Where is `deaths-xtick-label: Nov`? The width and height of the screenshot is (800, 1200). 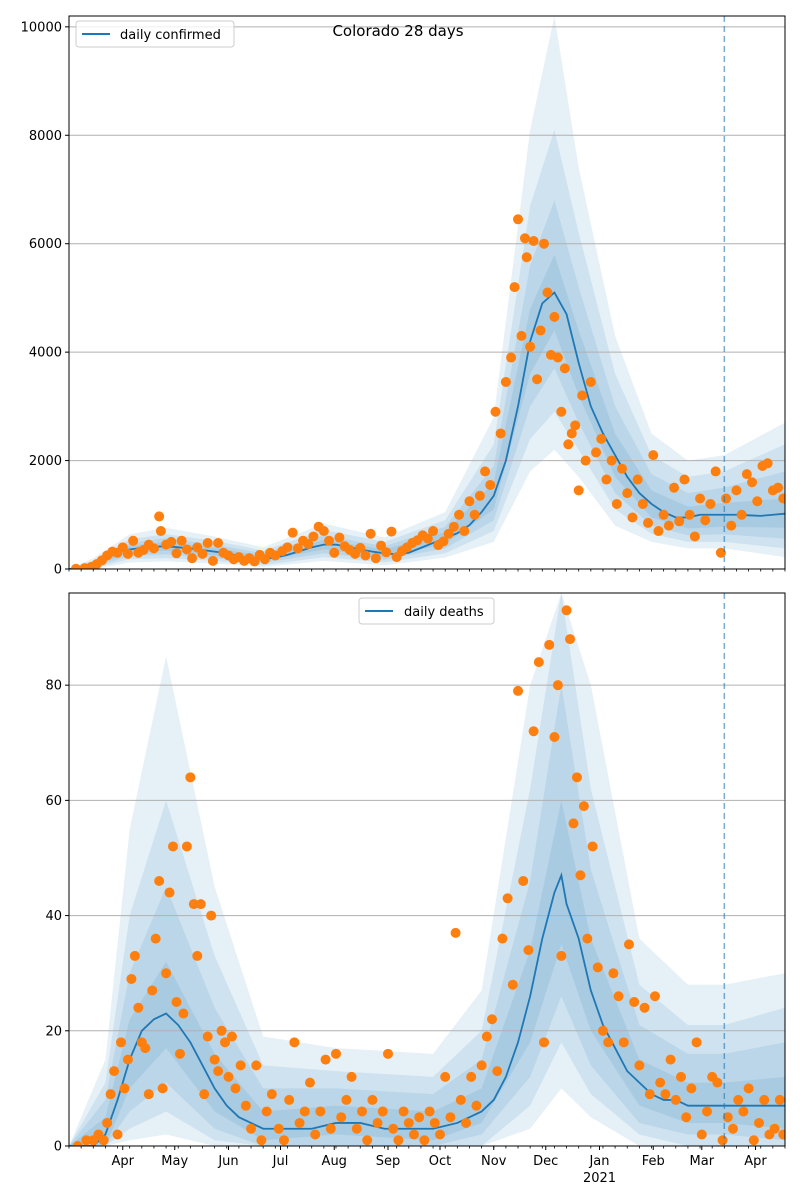 deaths-xtick-label: Nov is located at coordinates (494, 1161).